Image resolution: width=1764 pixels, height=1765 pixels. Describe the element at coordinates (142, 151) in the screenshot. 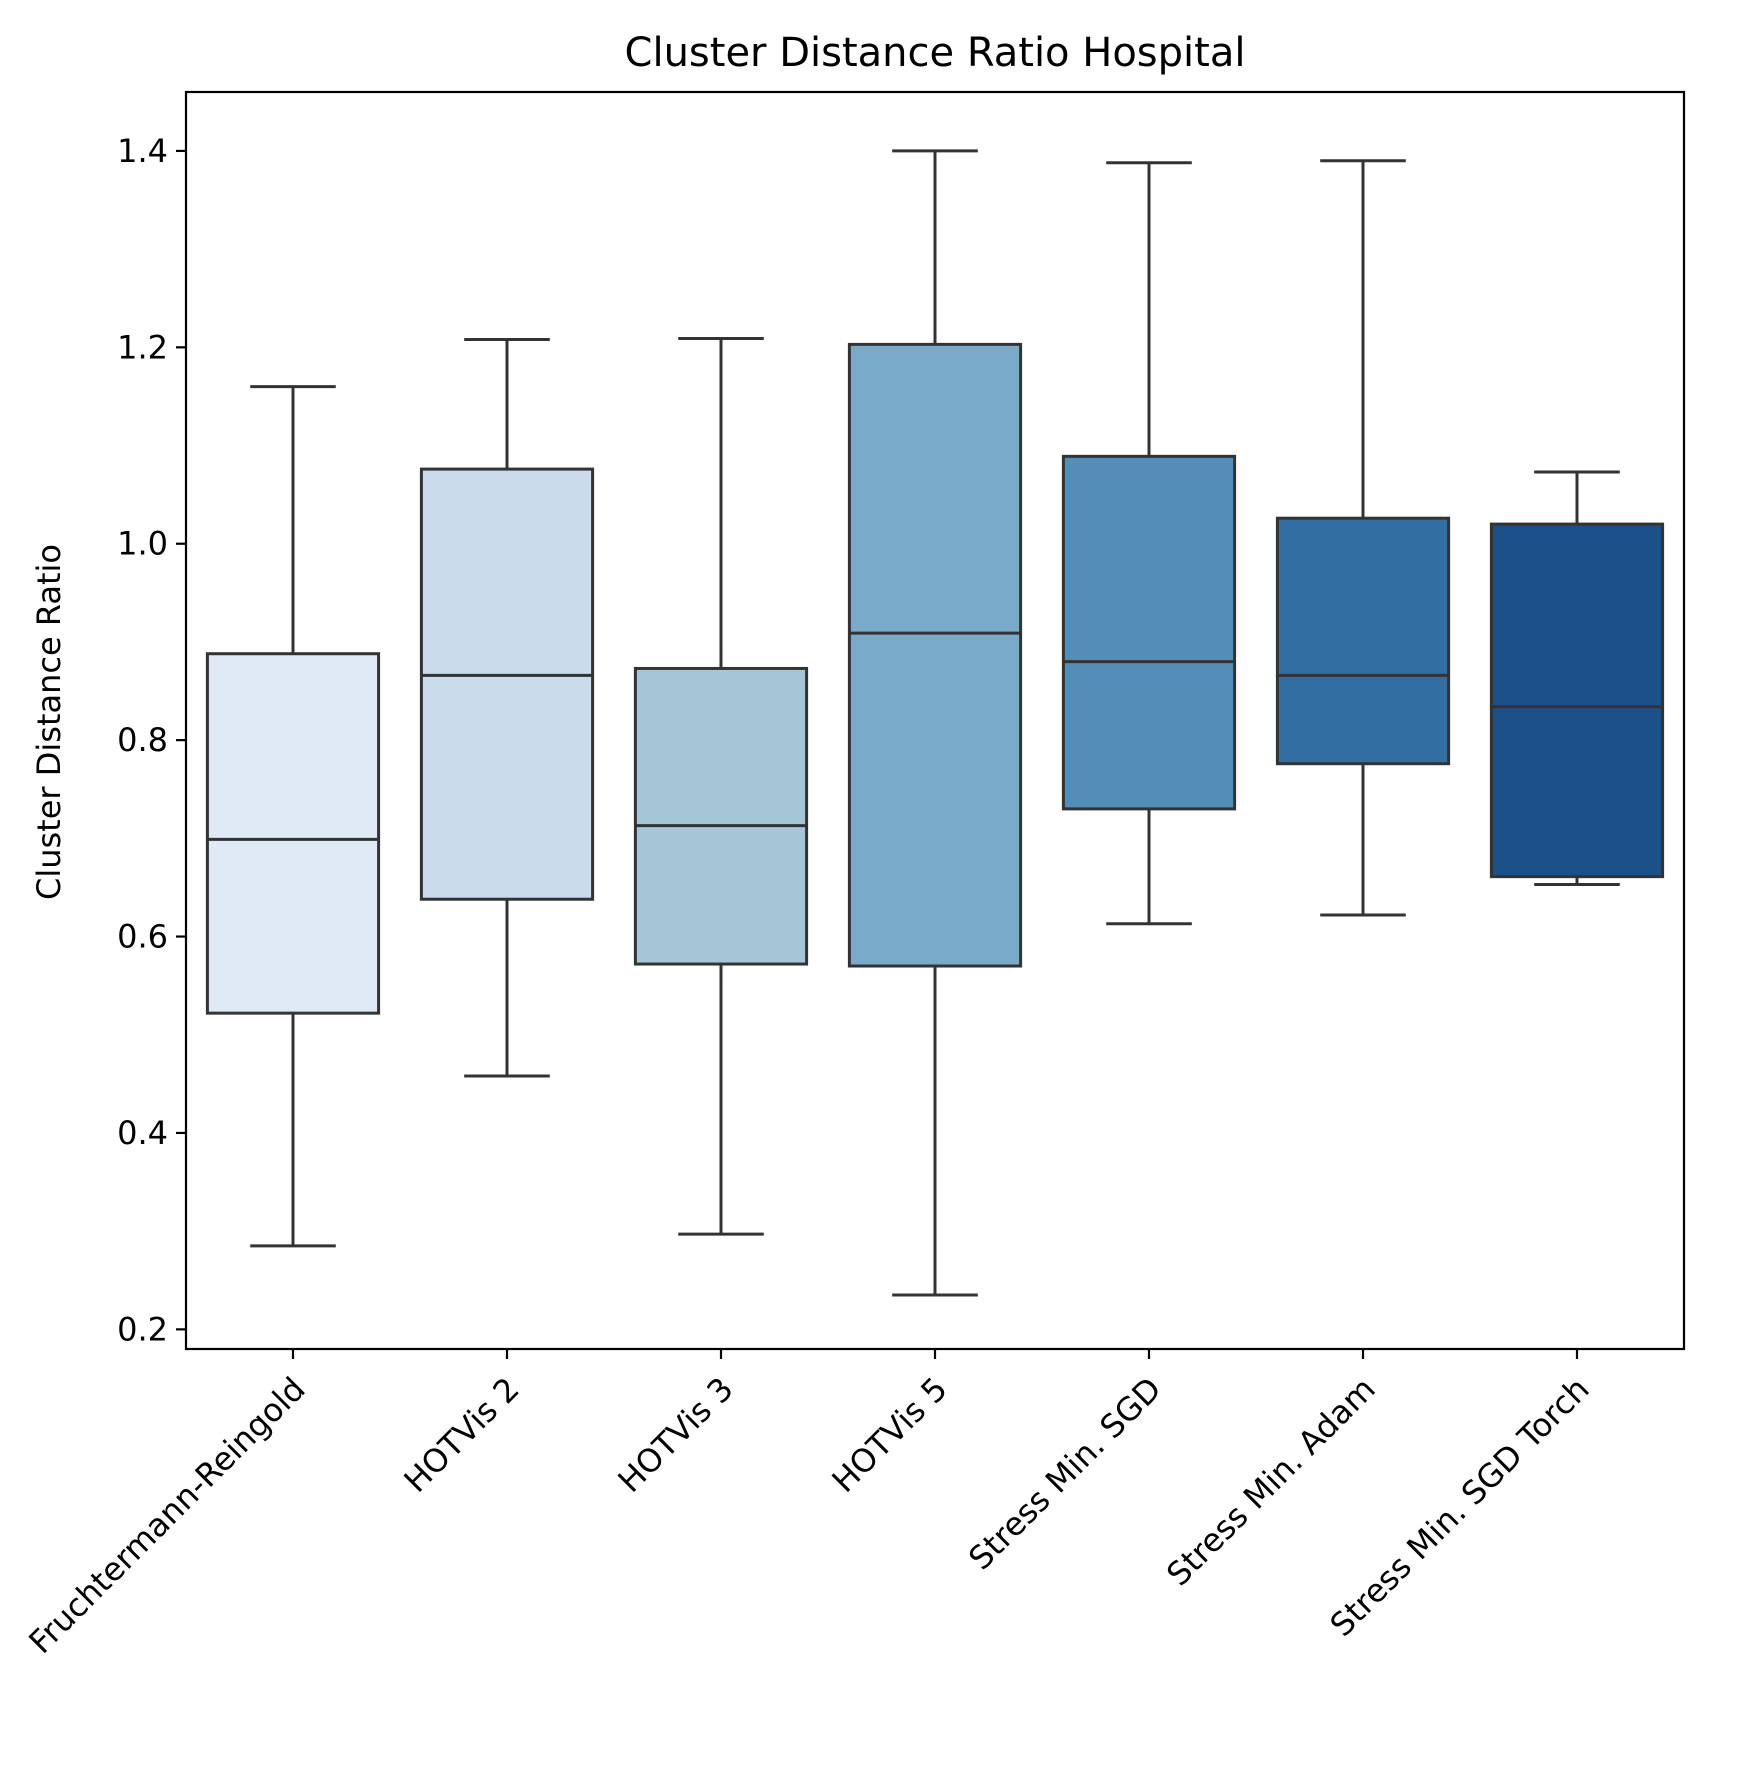

I see `y-tick-label: 1.4` at that location.